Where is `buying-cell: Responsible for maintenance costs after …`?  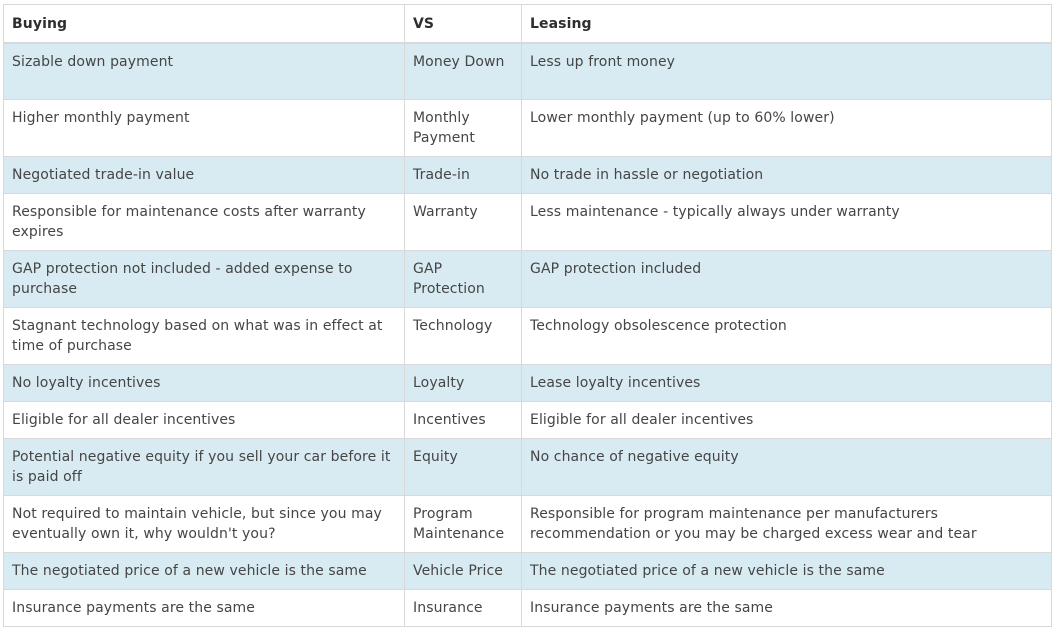
buying-cell: Responsible for maintenance costs after … is located at coordinates (204, 222).